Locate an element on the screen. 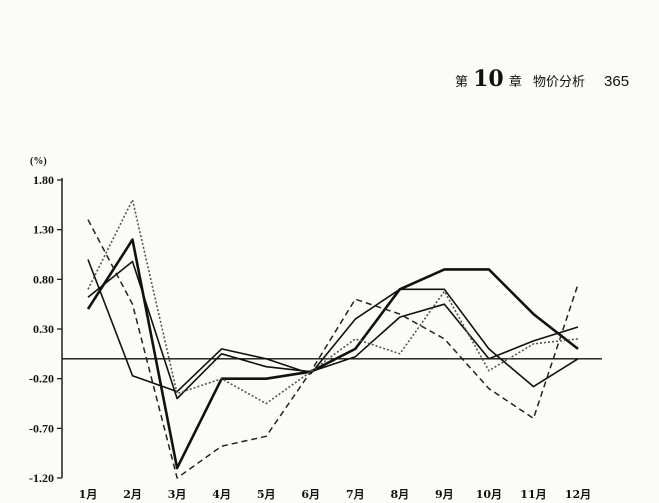 This screenshot has width=659, height=503. y-axis-unit-label: (%) is located at coordinates (38, 161).